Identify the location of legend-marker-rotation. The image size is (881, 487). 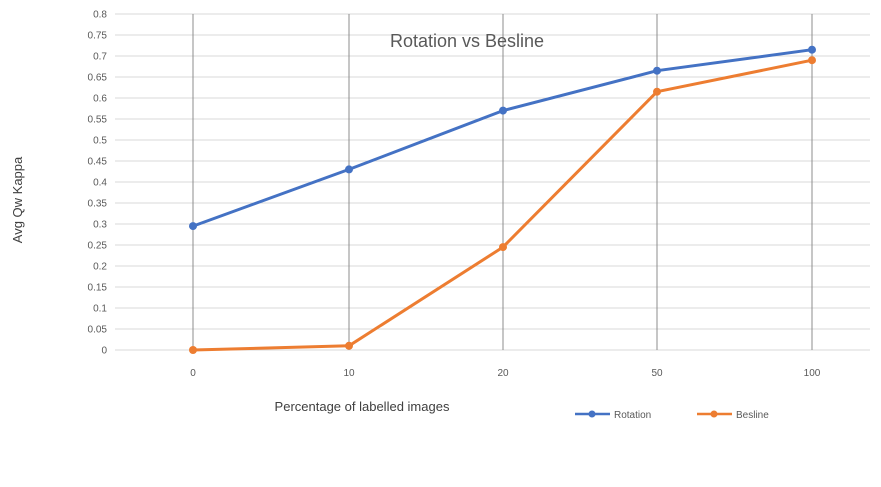
(592, 414).